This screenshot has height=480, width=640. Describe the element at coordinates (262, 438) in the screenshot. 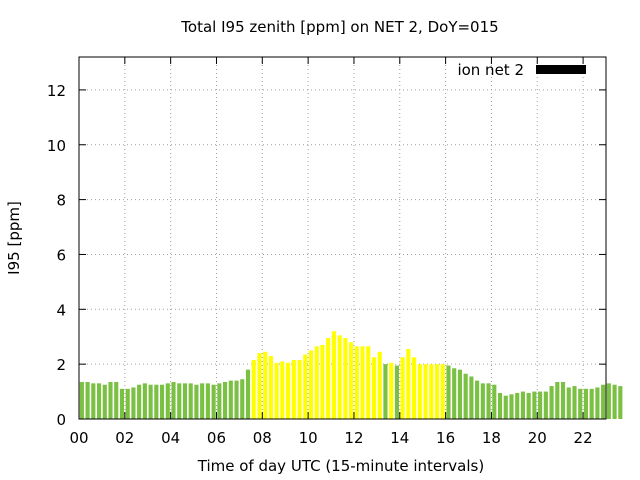

I see `x-tick-label: 08` at that location.